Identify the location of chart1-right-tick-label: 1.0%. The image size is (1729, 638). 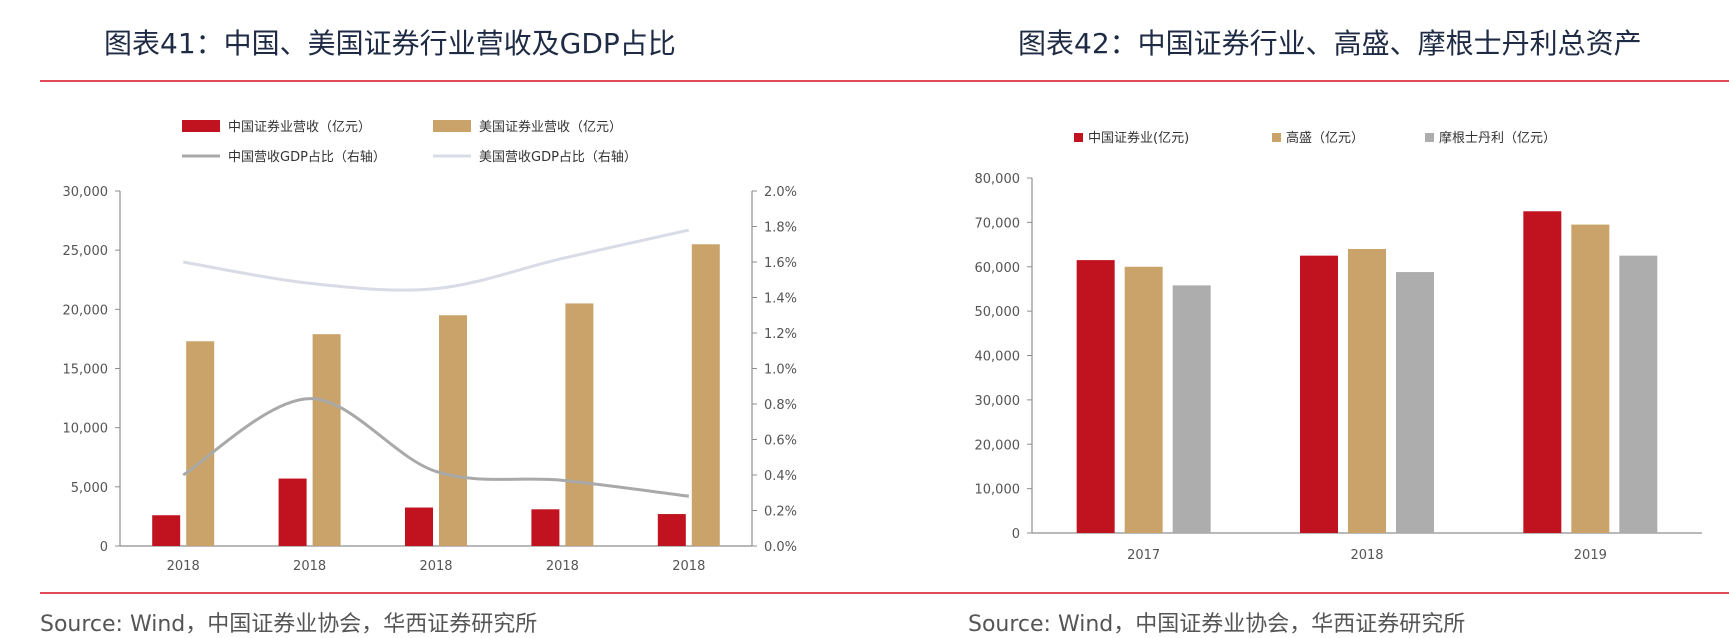
(780, 370).